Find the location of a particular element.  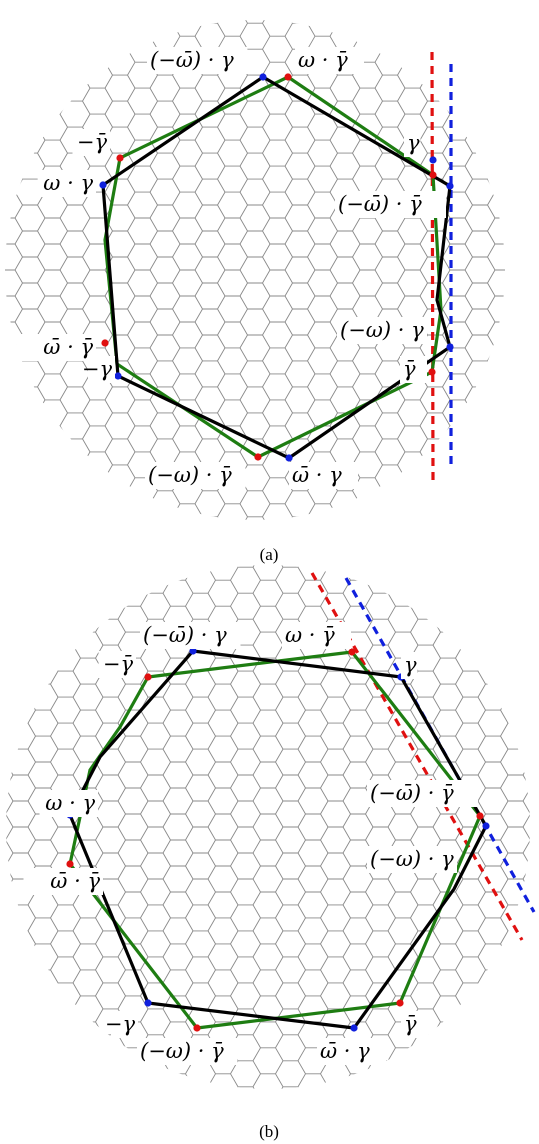

caption-b: (b) is located at coordinates (269, 1131).